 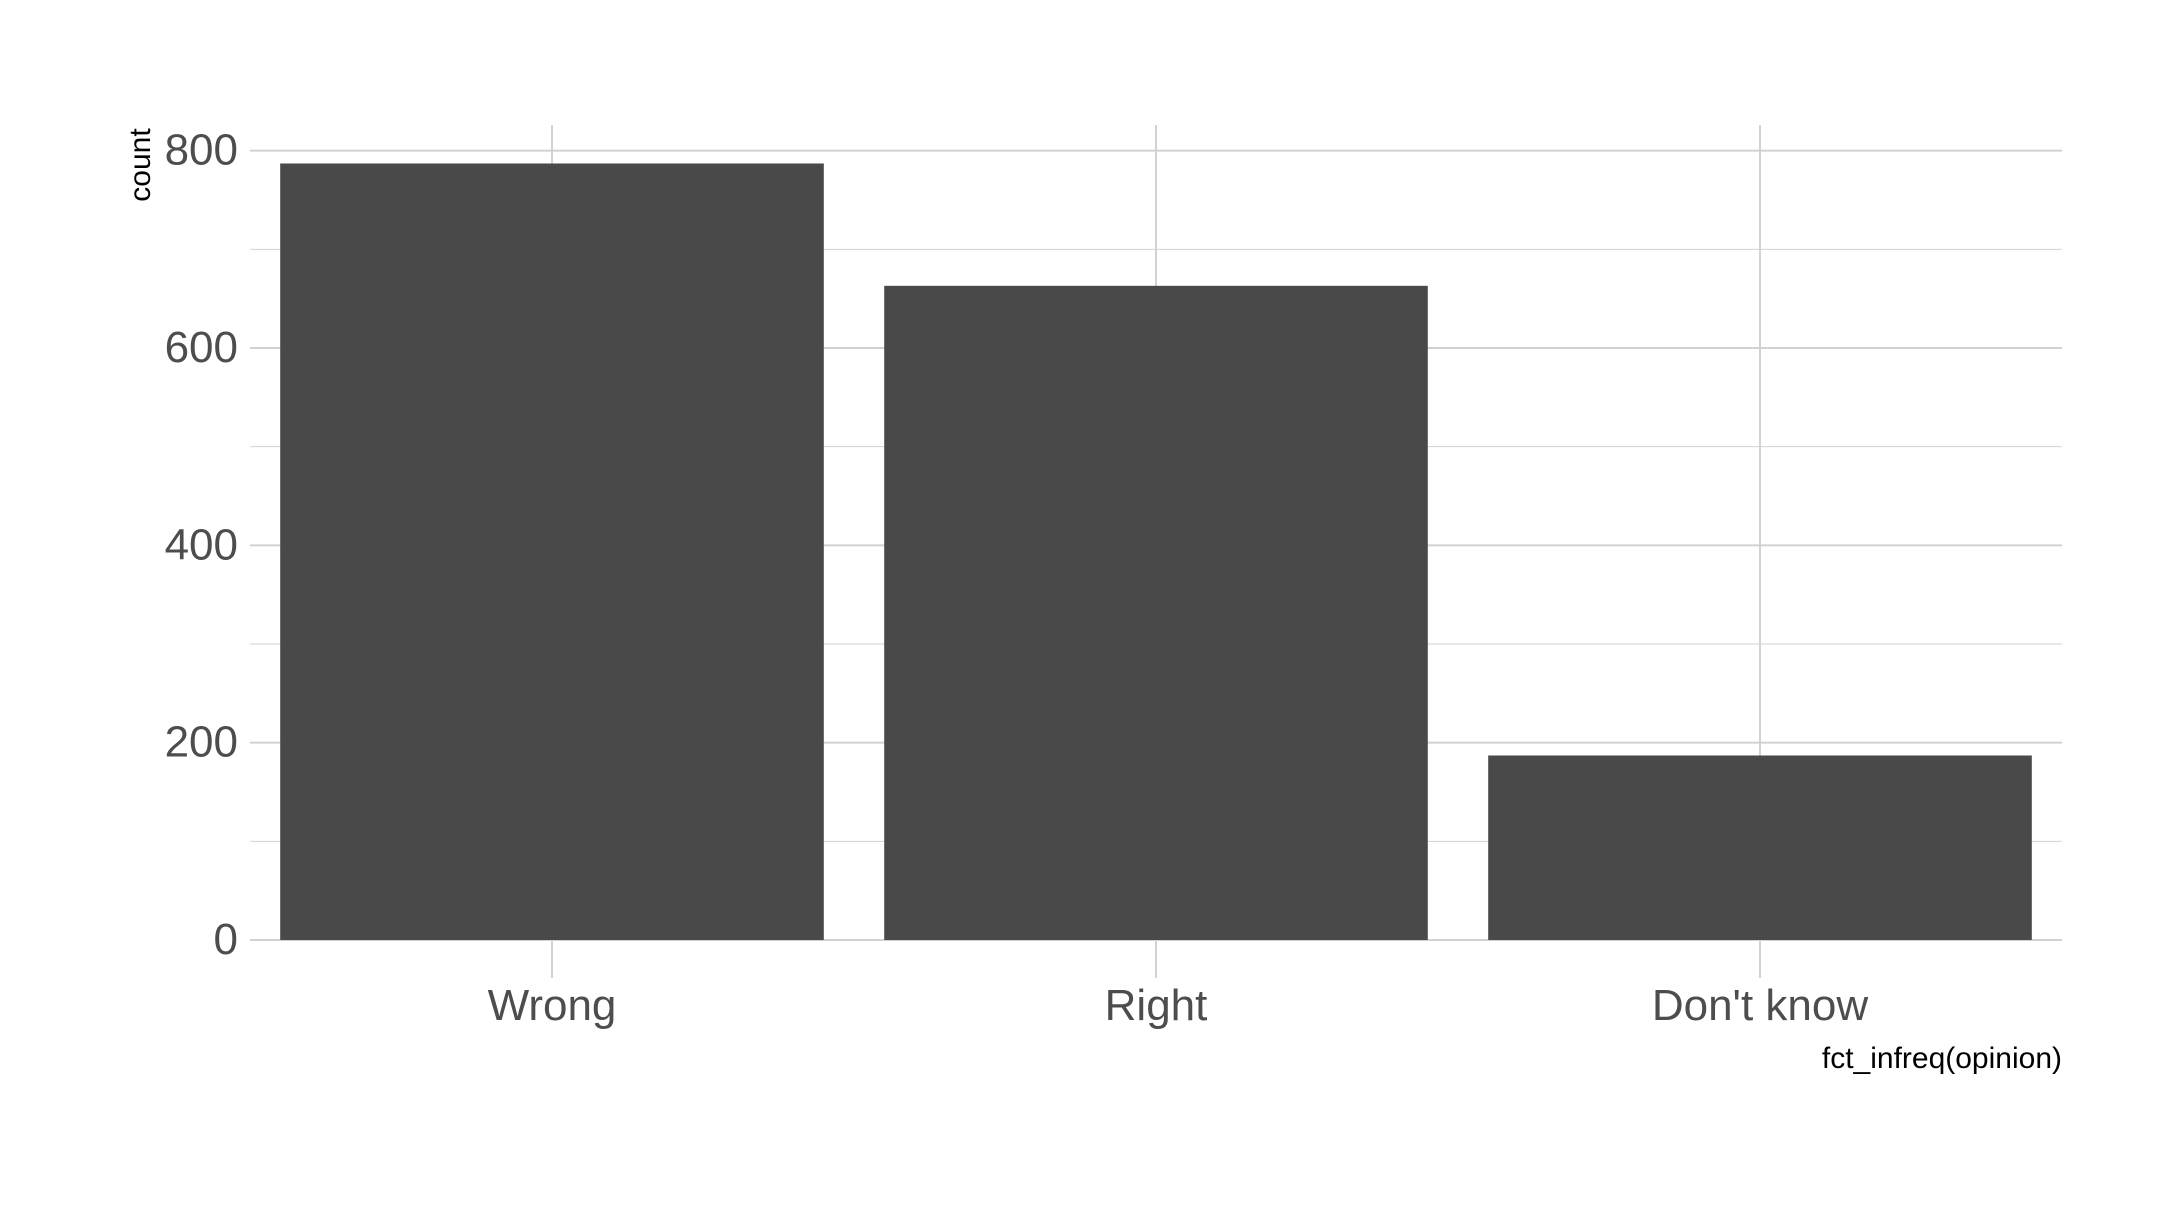 What do you see at coordinates (201, 347) in the screenshot?
I see `y-tick-label: 600` at bounding box center [201, 347].